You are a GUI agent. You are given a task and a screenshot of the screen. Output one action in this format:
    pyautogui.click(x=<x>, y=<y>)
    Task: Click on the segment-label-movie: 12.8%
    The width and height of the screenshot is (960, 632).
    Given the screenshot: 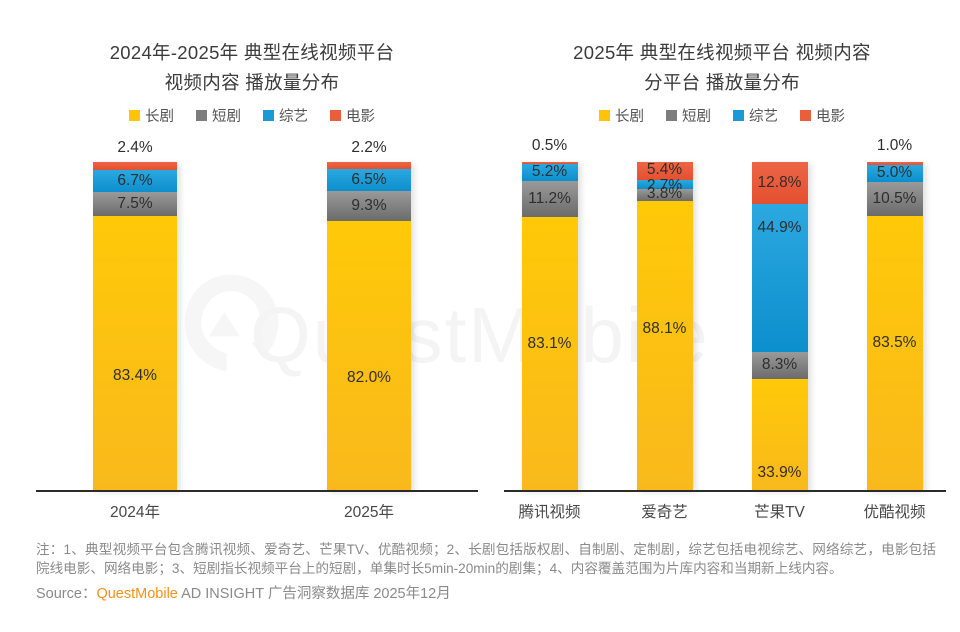 What is the action you would take?
    pyautogui.click(x=779, y=183)
    